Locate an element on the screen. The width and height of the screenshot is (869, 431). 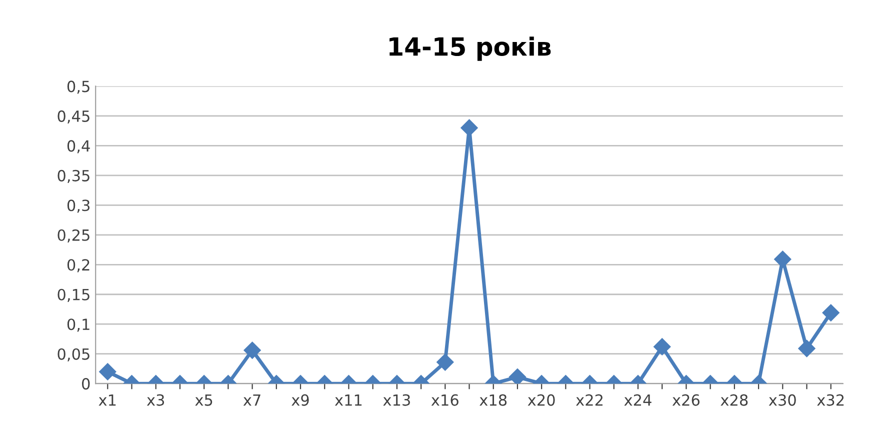
y-tick-label: 0,15 is located at coordinates (74, 295).